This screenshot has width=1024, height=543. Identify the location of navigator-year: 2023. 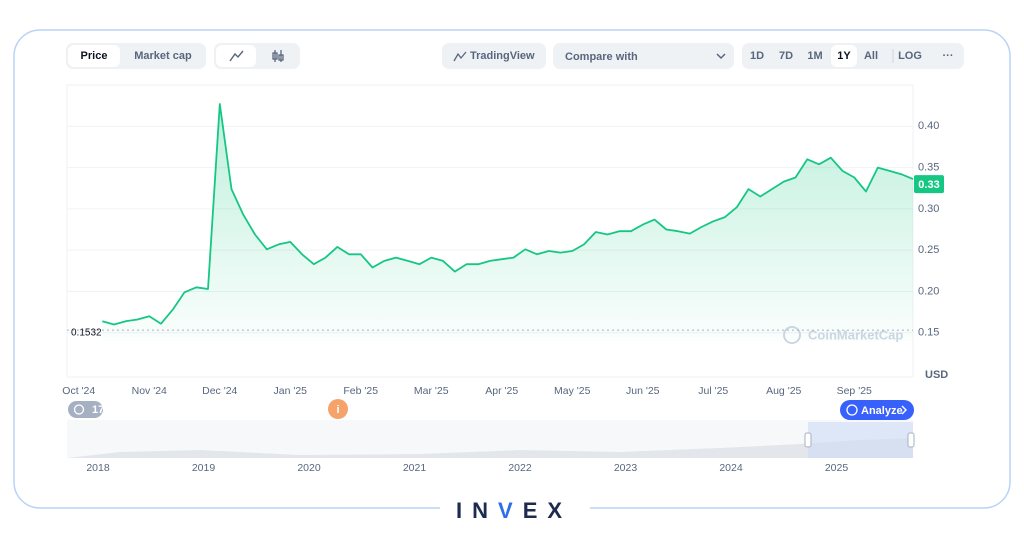
(626, 468).